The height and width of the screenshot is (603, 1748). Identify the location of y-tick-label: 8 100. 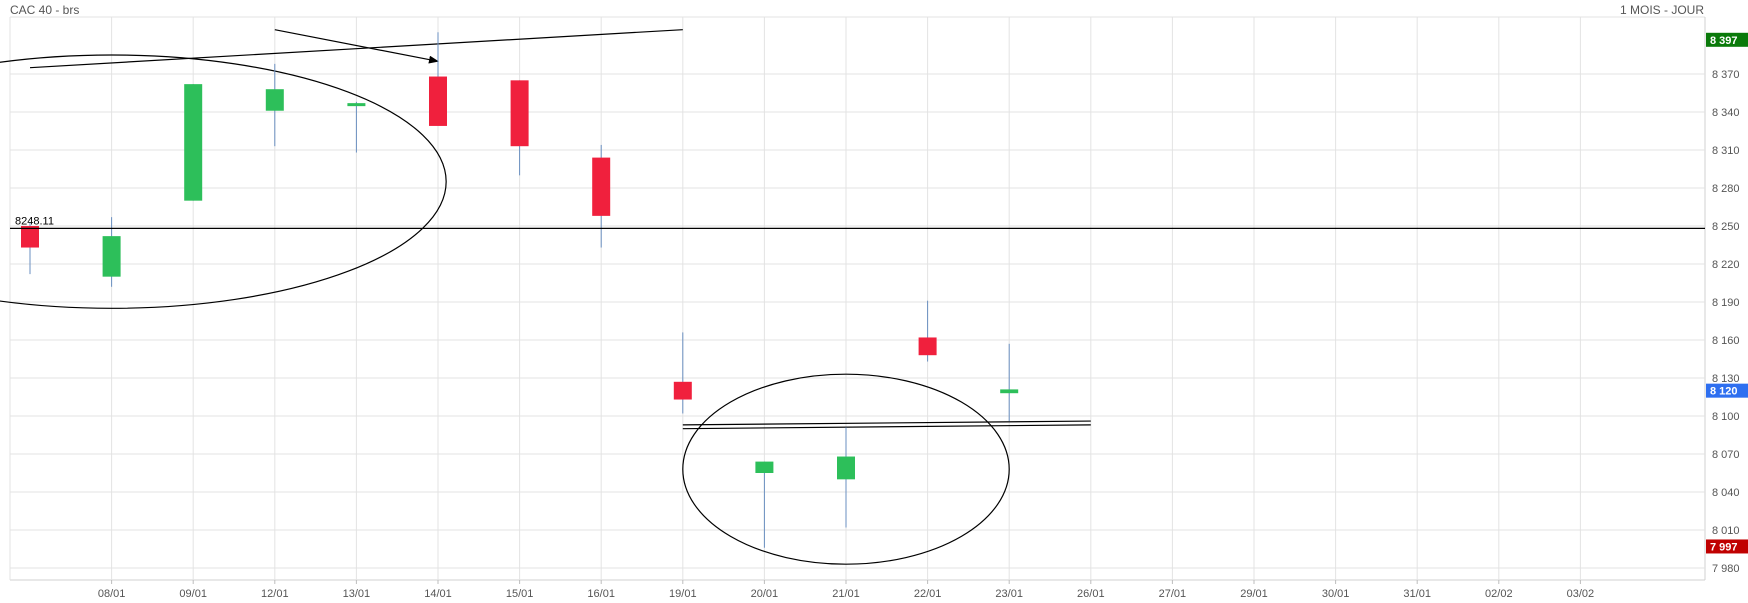
(1726, 417).